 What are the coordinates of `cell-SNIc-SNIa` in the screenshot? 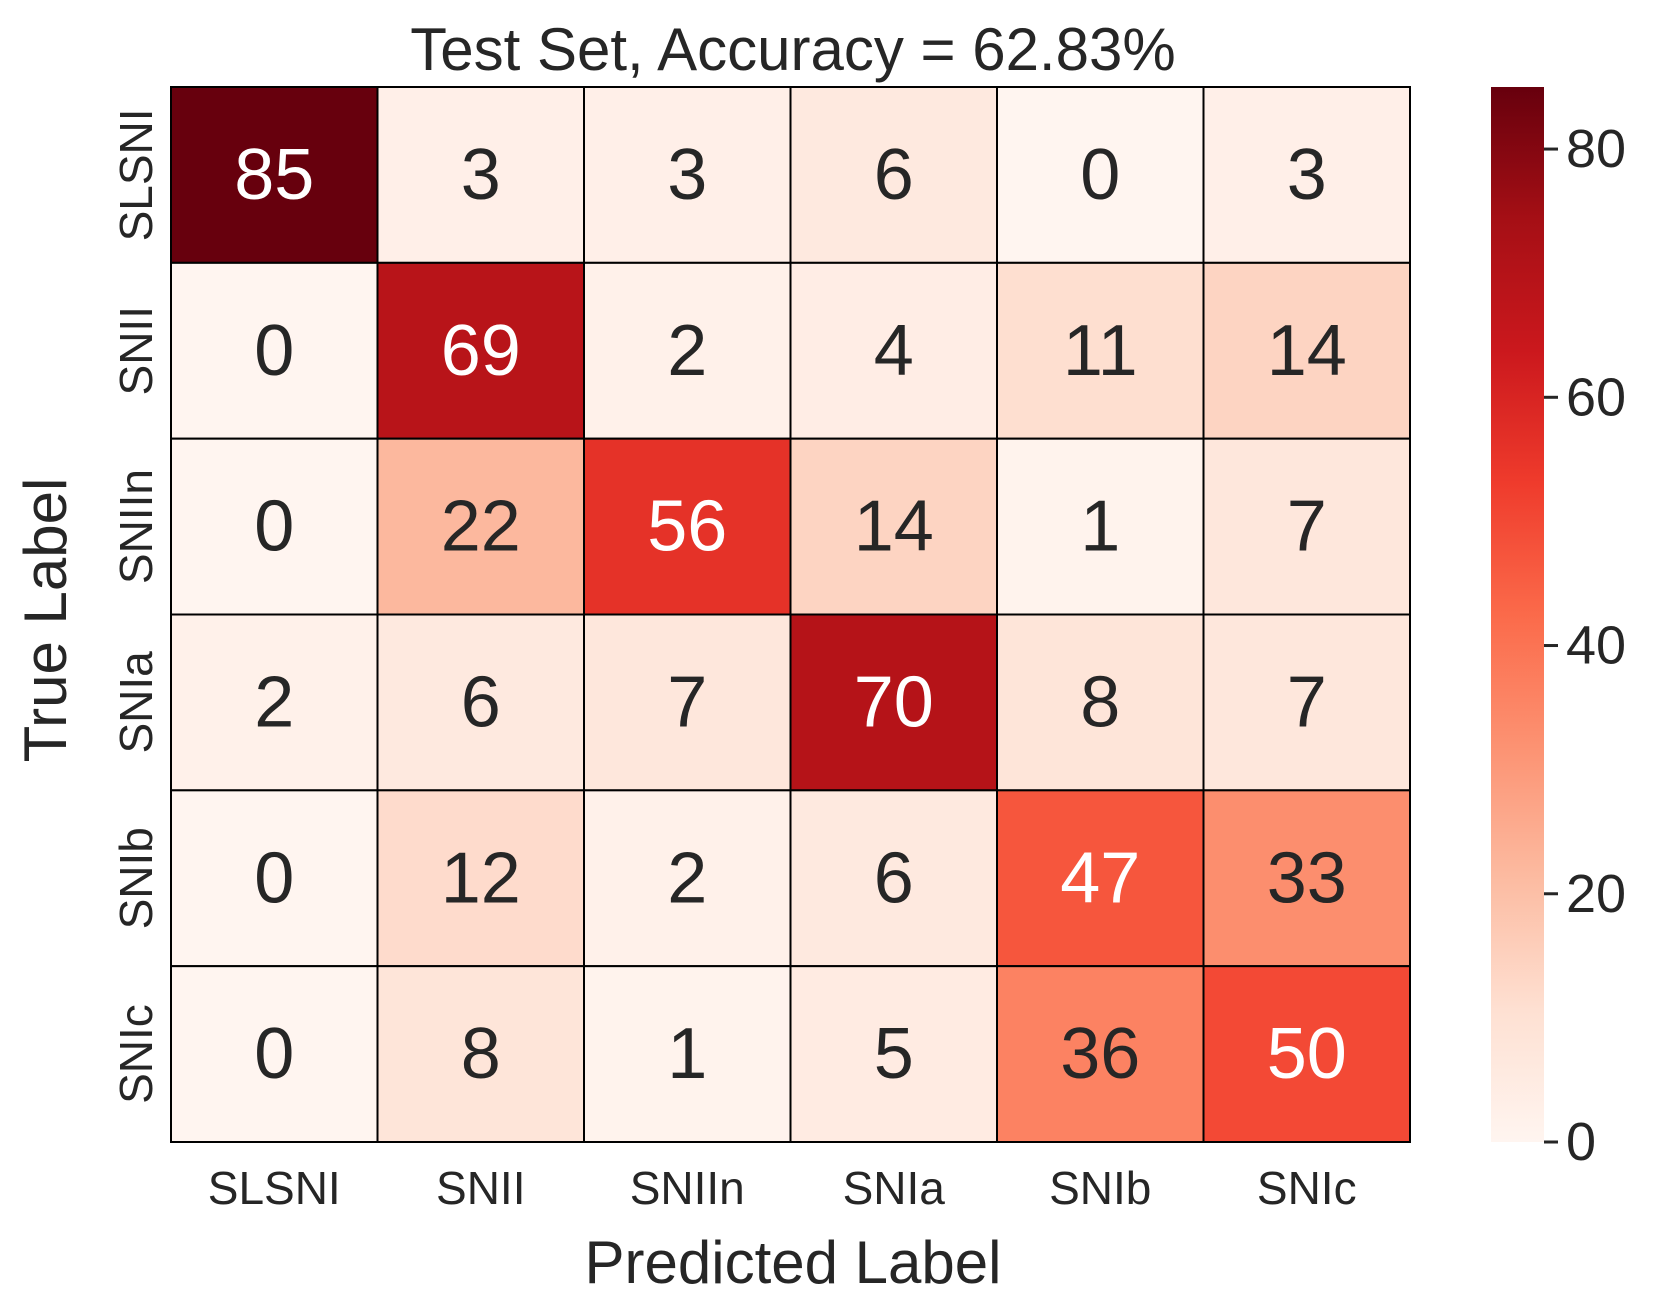 It's located at (893, 1054).